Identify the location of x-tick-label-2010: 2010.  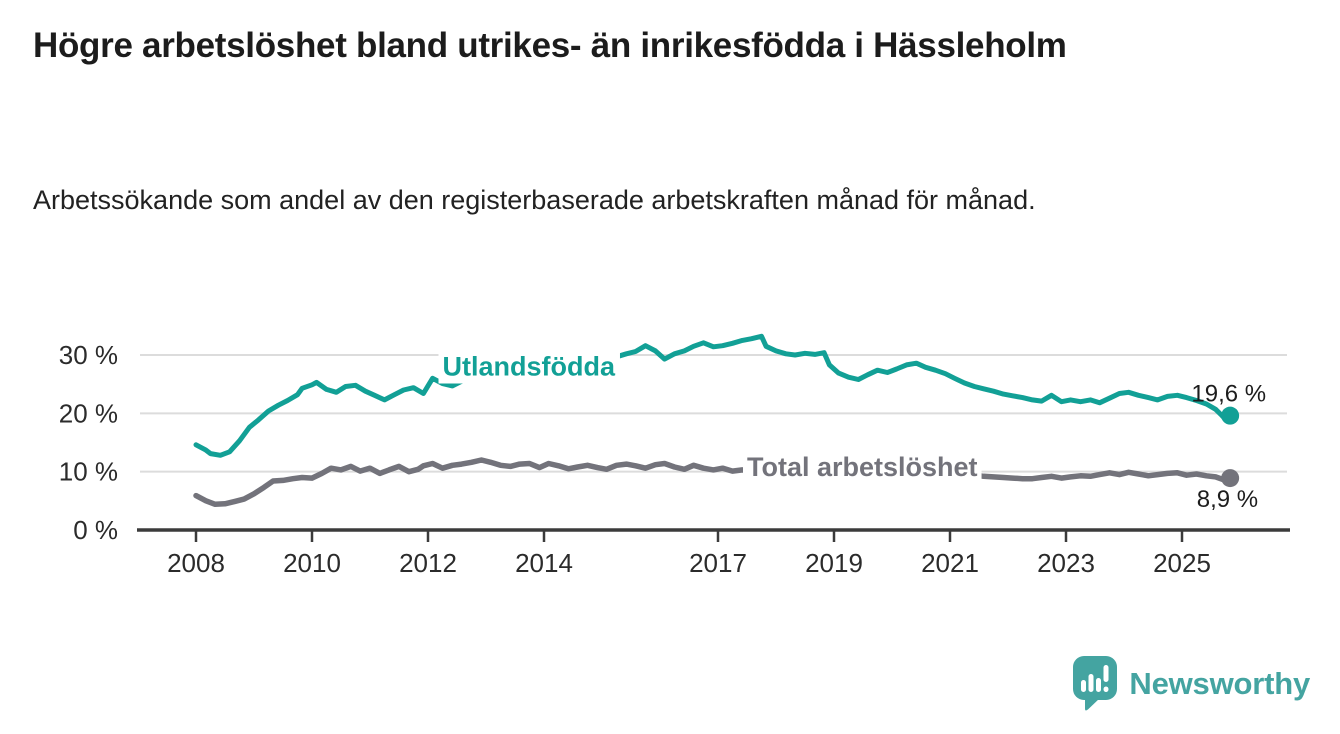
(312, 563).